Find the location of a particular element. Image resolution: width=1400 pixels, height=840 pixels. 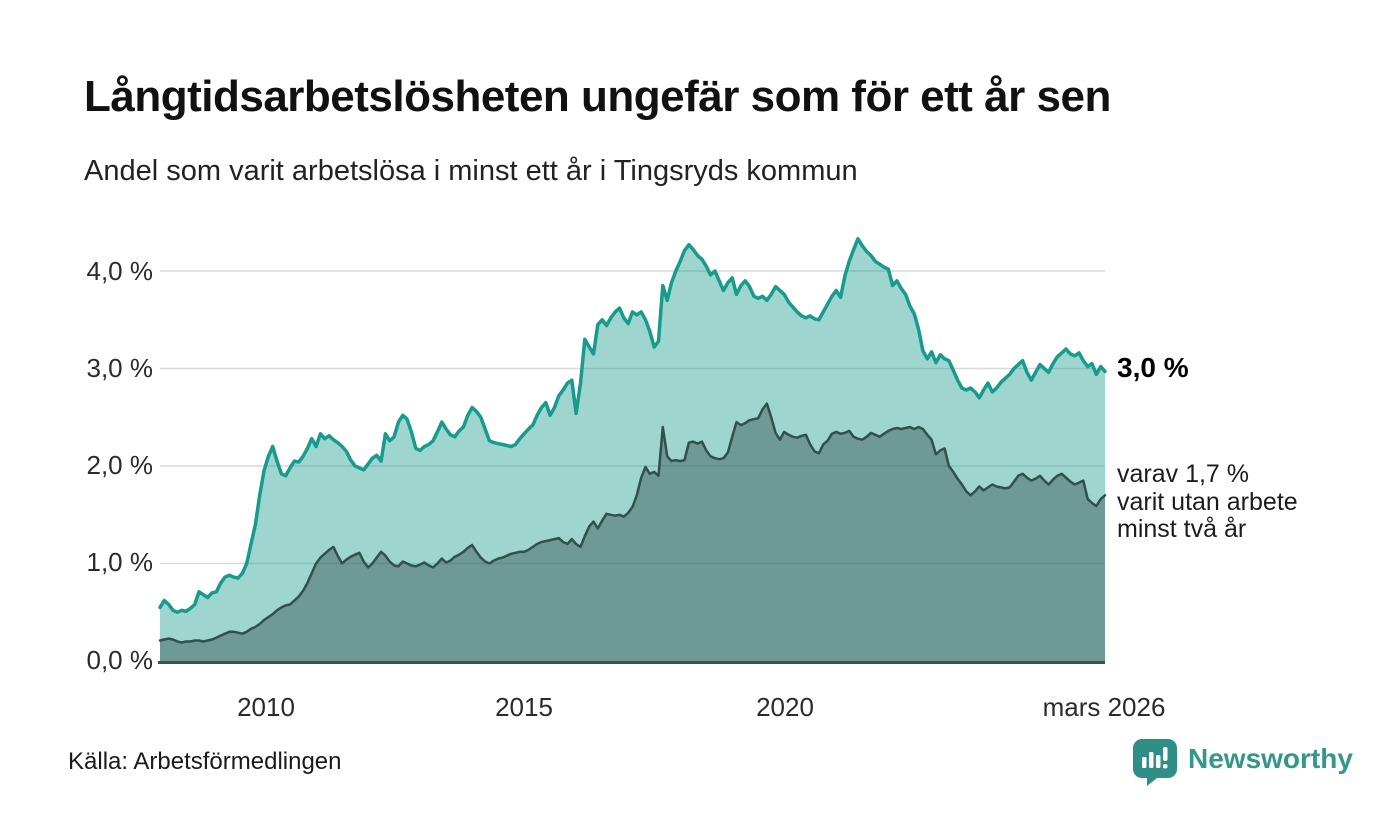

y-axis-label-1: 1,0 % is located at coordinates (120, 562).